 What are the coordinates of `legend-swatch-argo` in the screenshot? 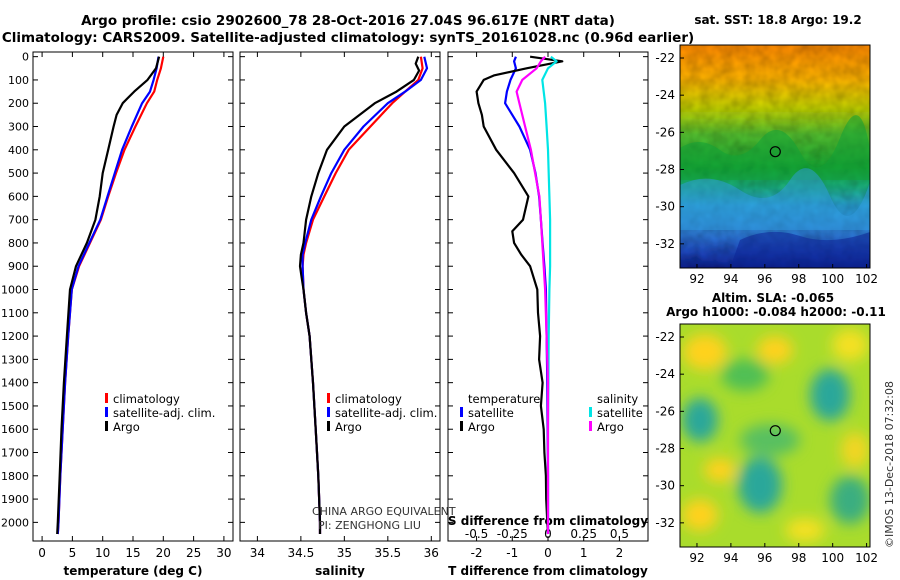 It's located at (328, 426).